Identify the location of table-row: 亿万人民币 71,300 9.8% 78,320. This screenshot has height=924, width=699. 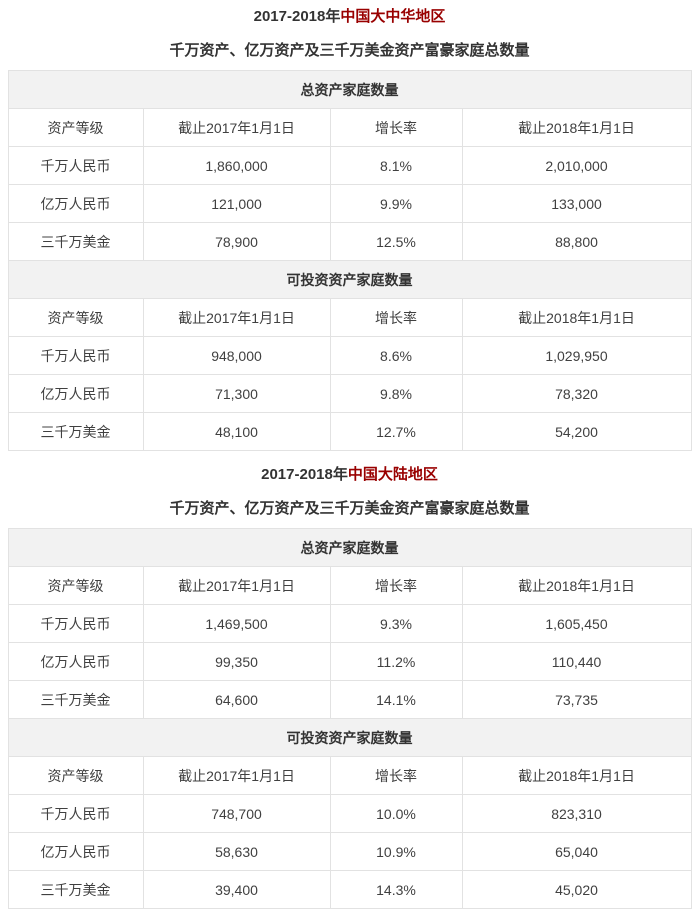
(349, 393).